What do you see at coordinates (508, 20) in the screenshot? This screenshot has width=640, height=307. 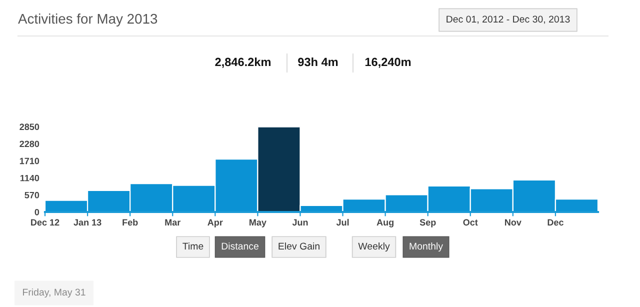 I see `text: Dec 01, 2012 - Dec 30, 2013` at bounding box center [508, 20].